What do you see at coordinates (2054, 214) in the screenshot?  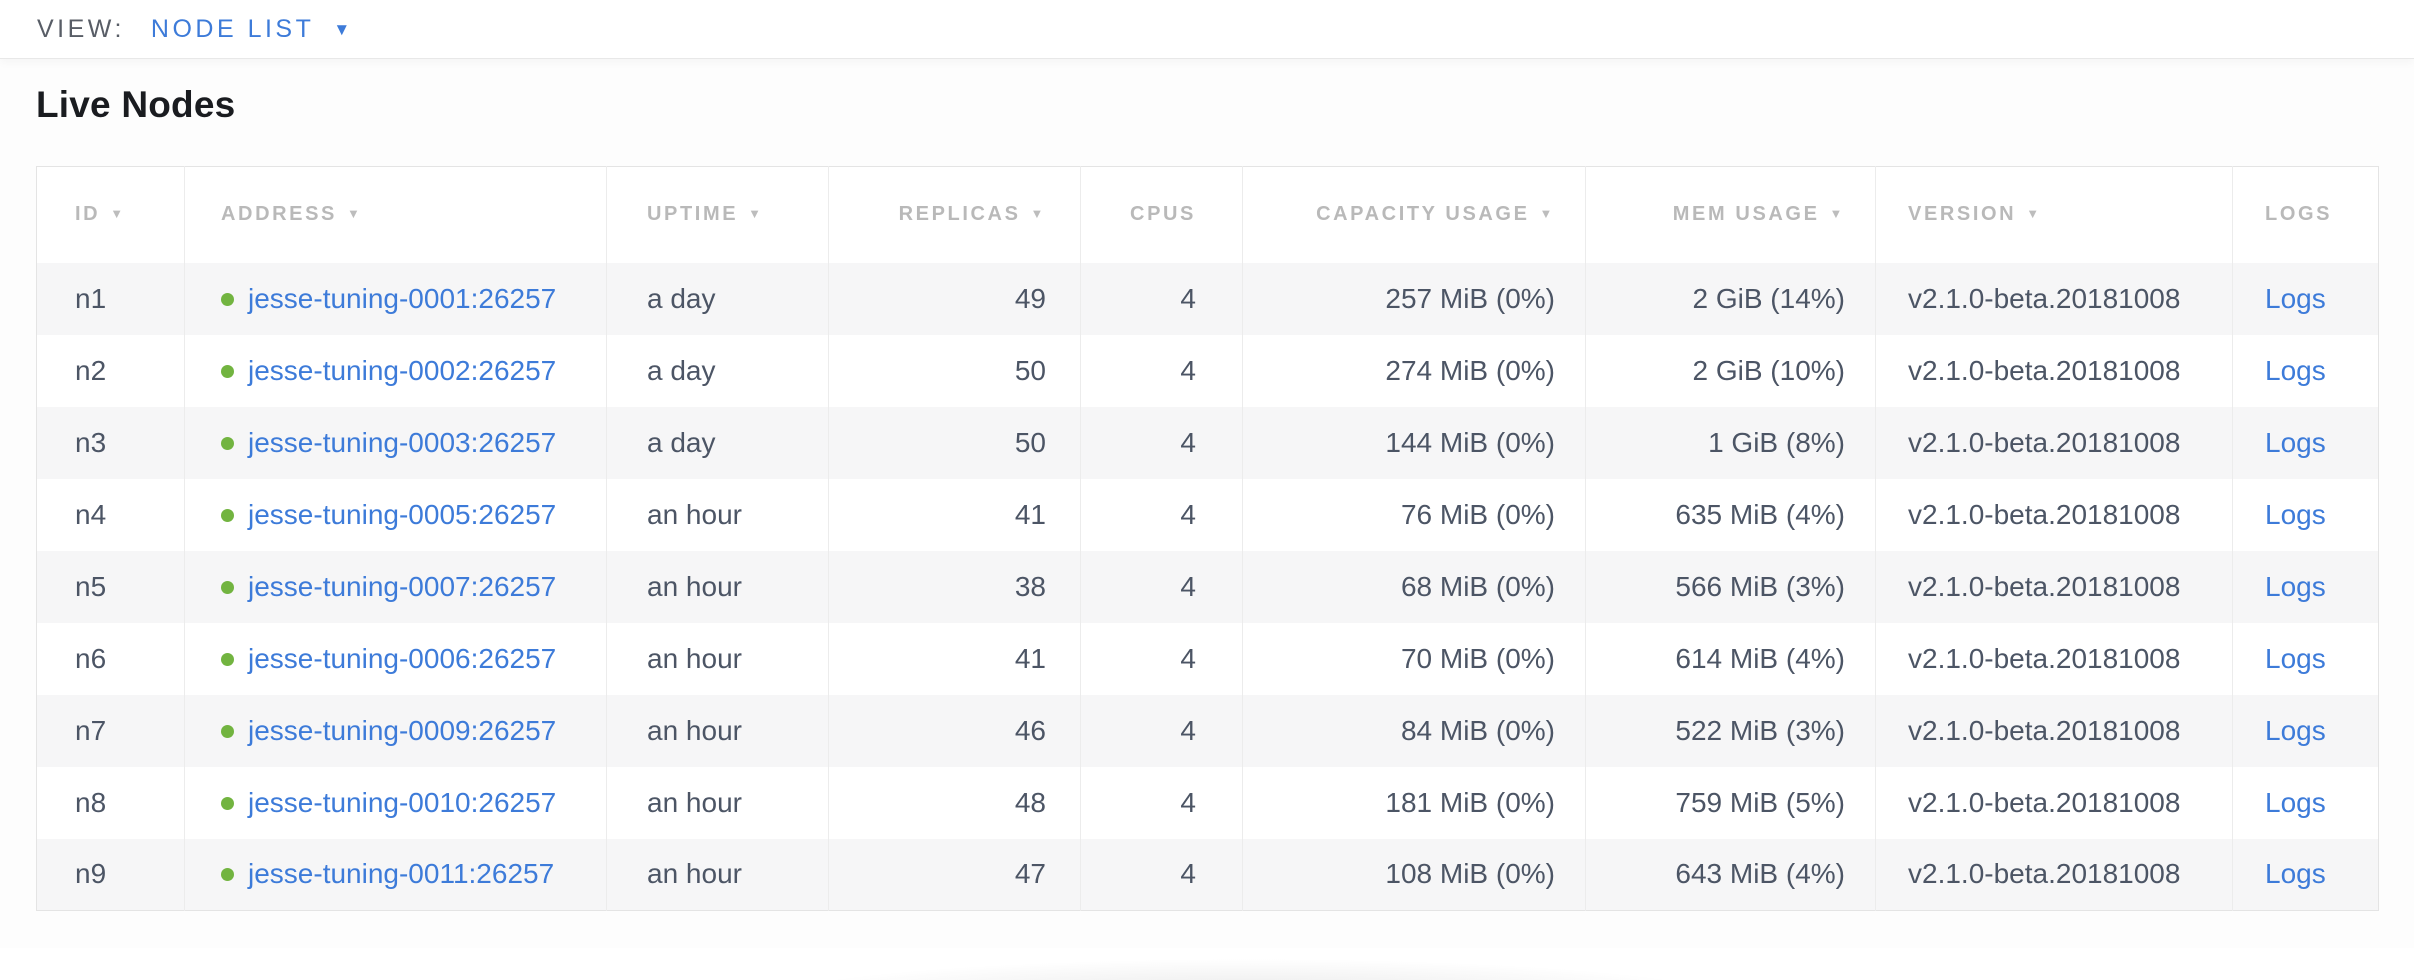 I see `column-header-version: VERSION ▼` at bounding box center [2054, 214].